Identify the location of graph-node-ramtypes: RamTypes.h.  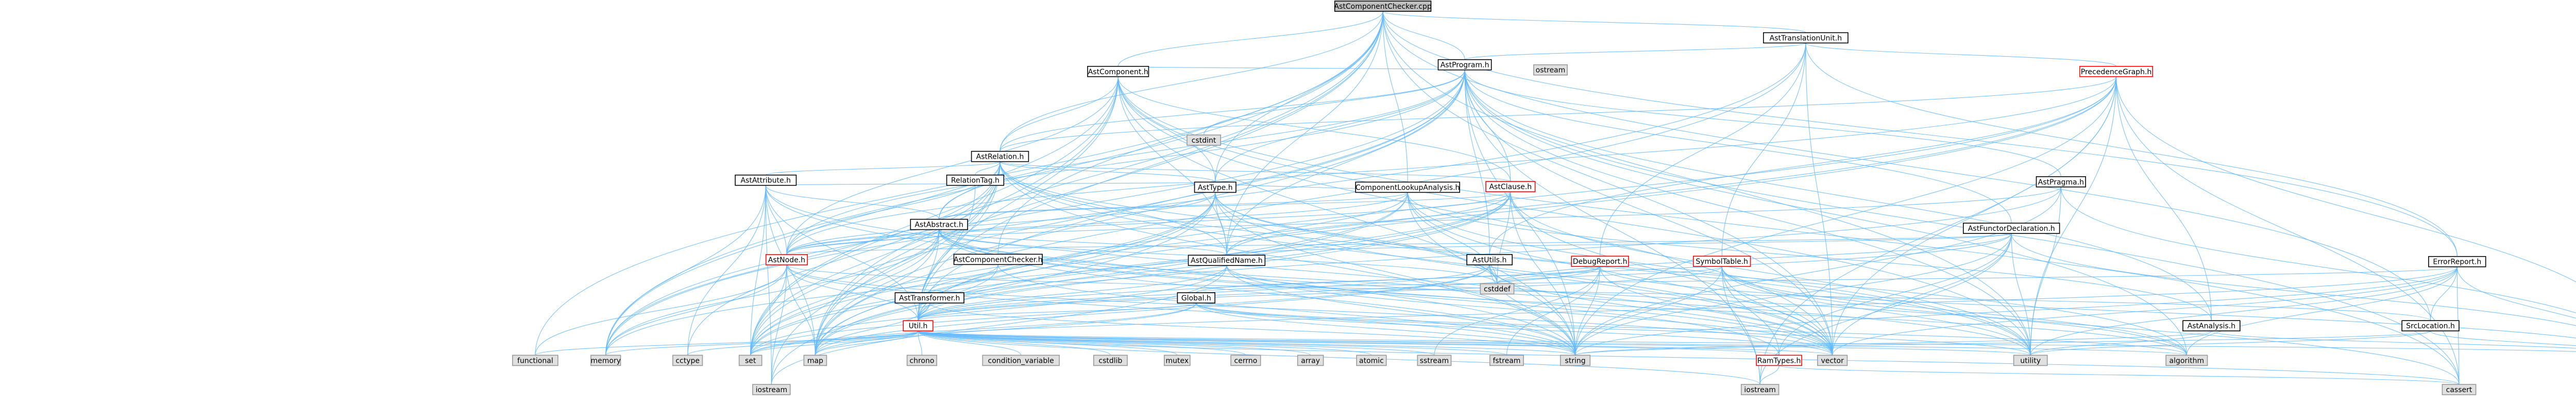
(1779, 360).